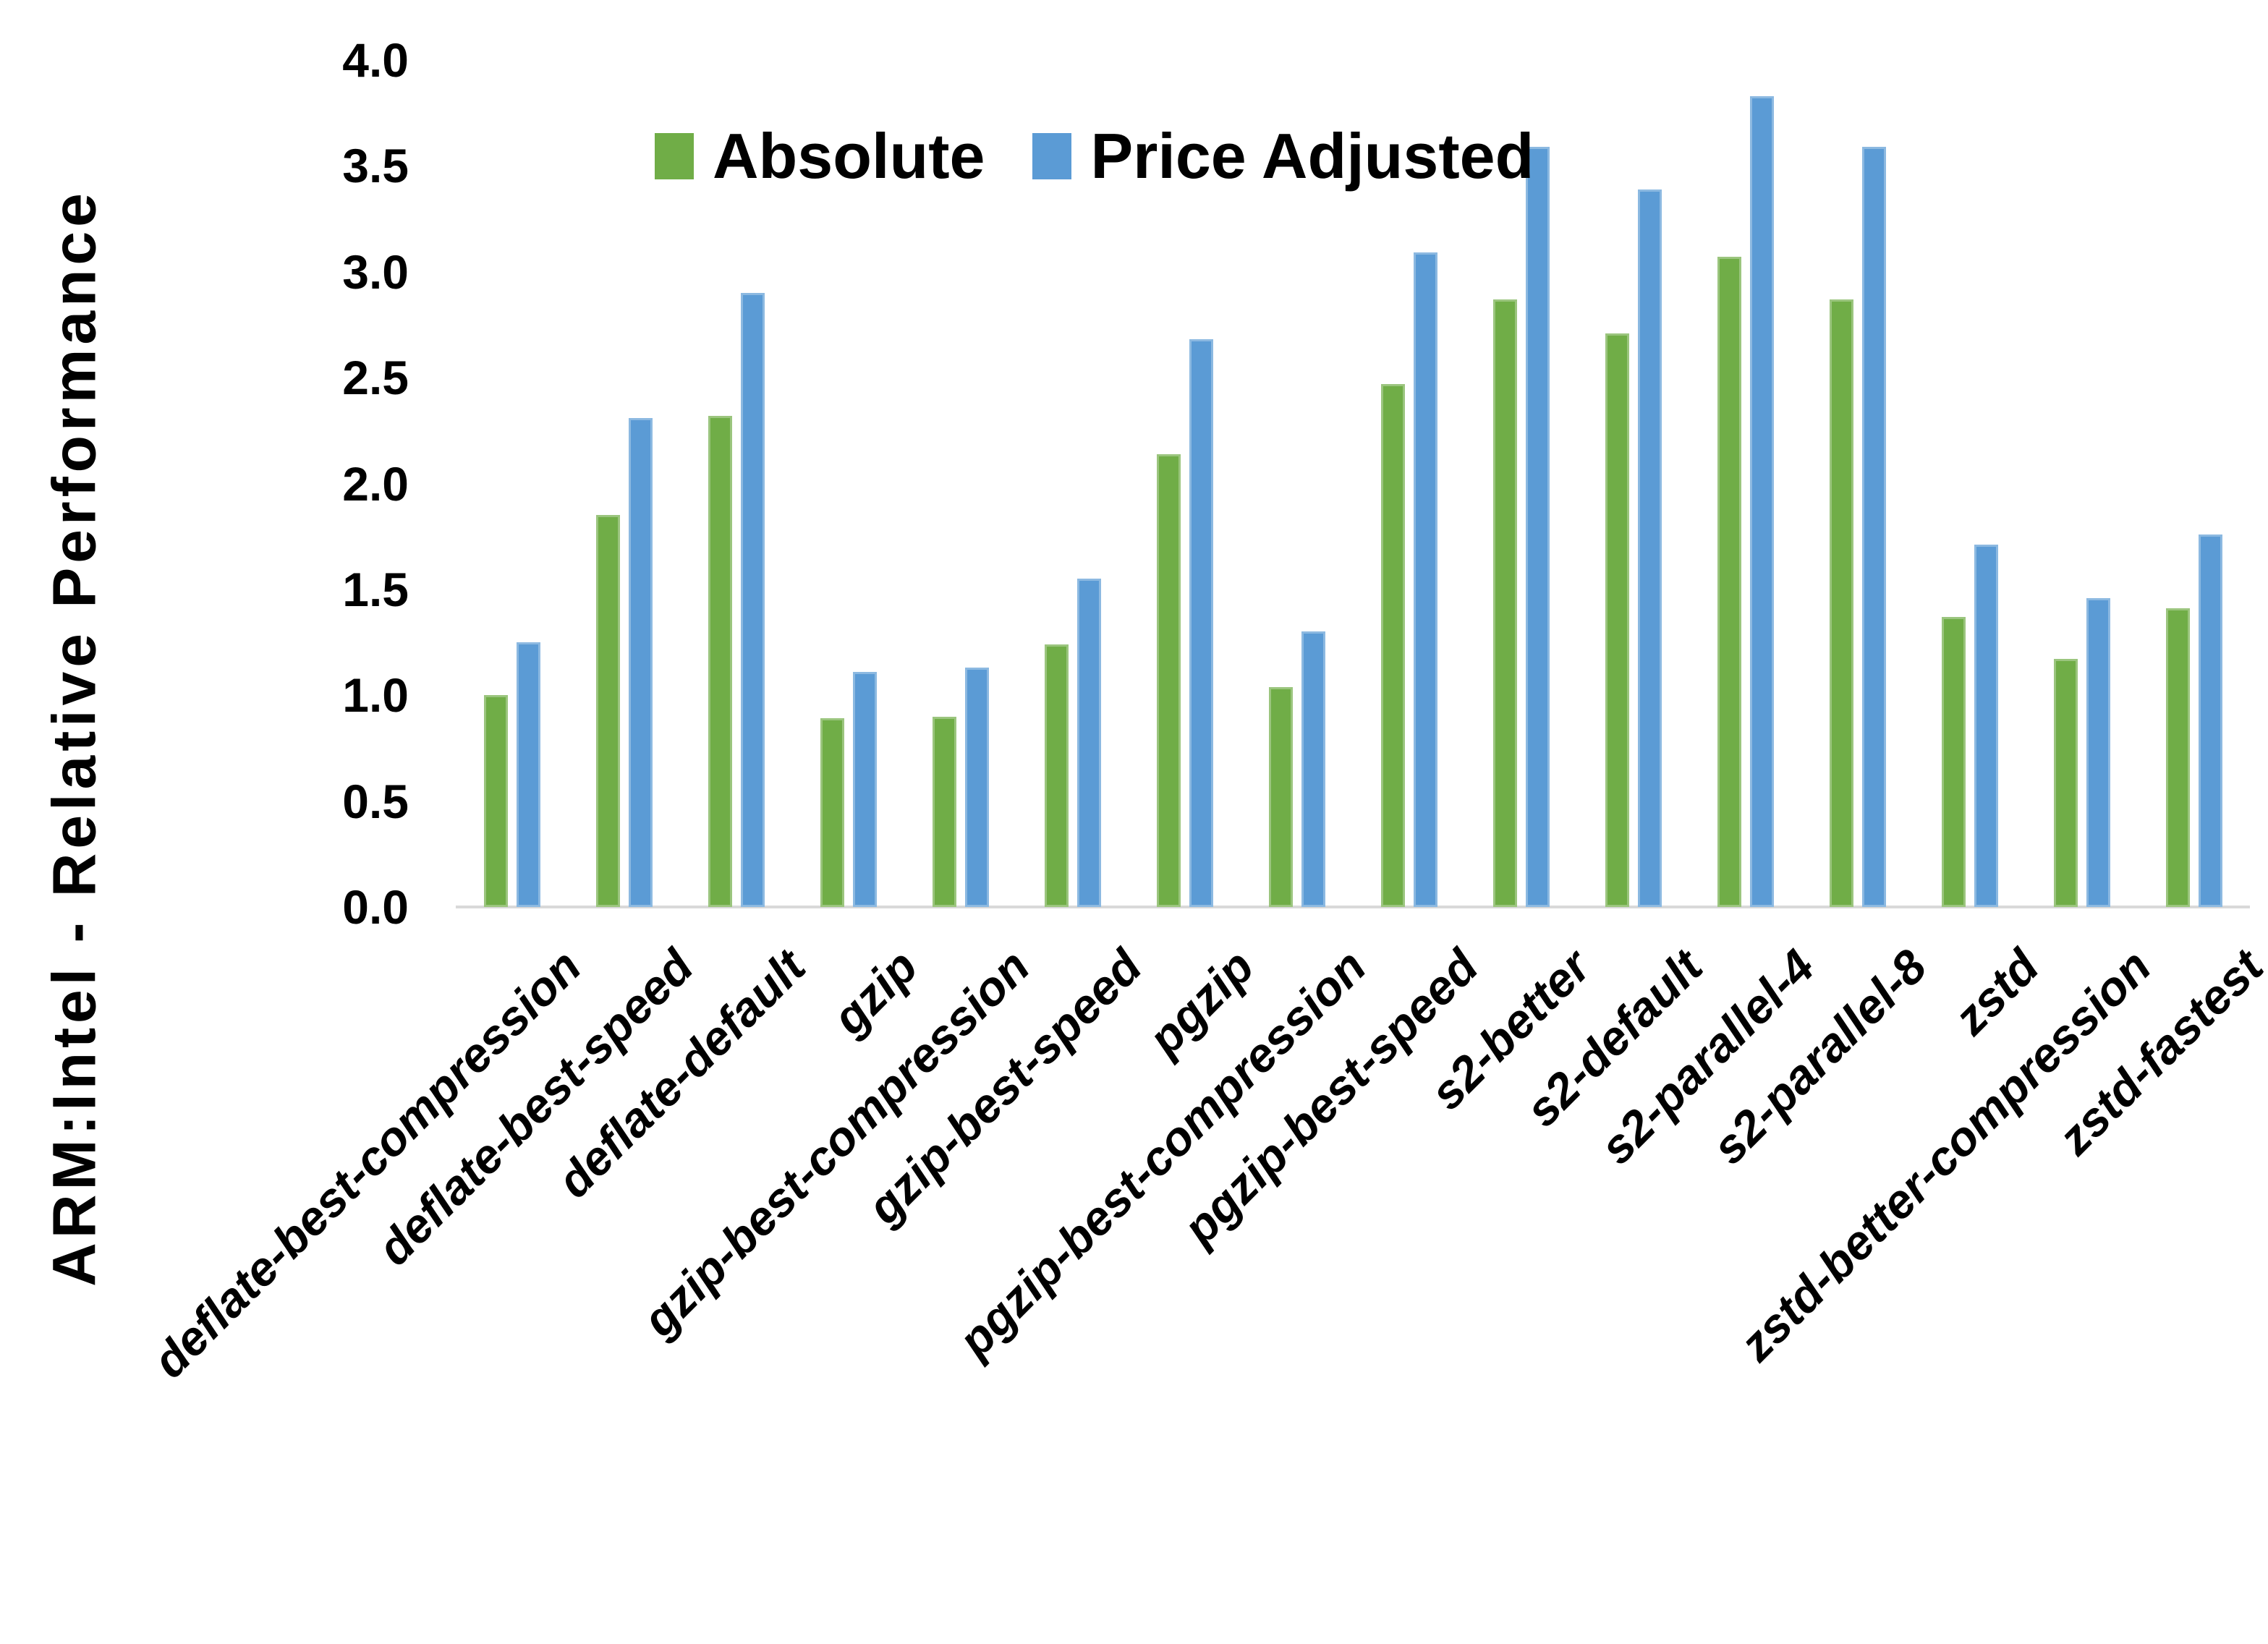 The image size is (2268, 1644). What do you see at coordinates (375, 483) in the screenshot?
I see `y-tick-label-2.0: 2.0` at bounding box center [375, 483].